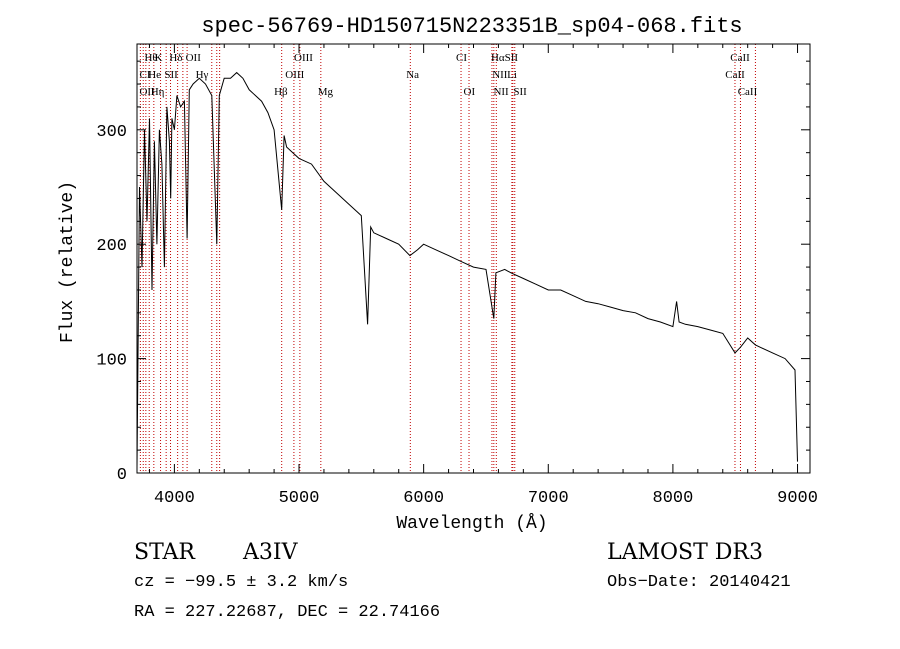 Image resolution: width=900 pixels, height=649 pixels. What do you see at coordinates (150, 58) in the screenshot?
I see `line-label: Hθ` at bounding box center [150, 58].